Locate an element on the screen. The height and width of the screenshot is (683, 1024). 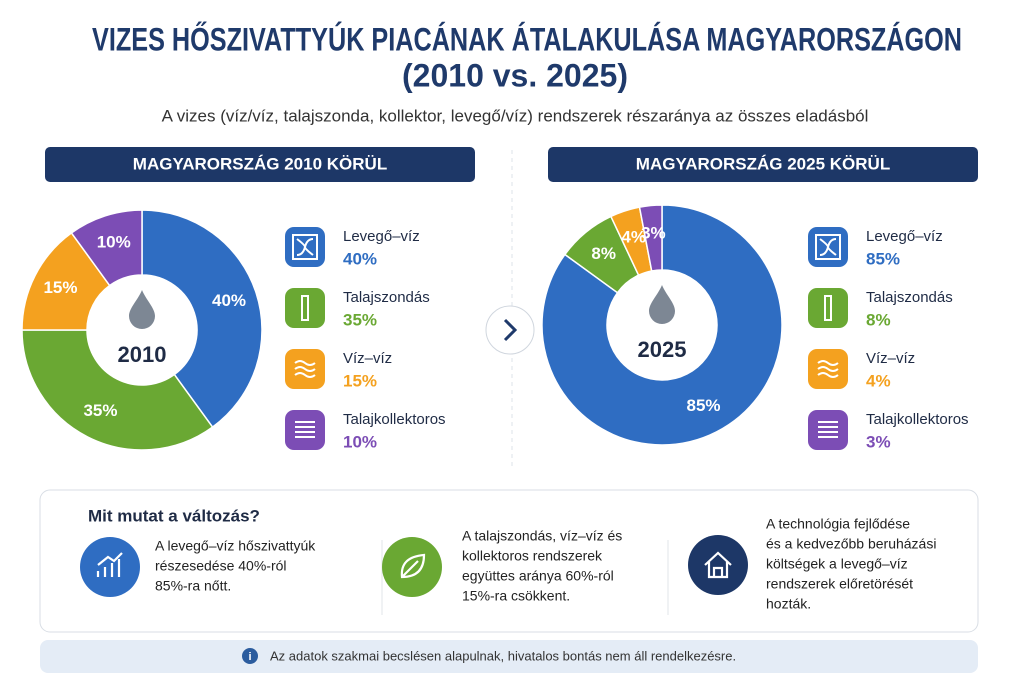
slice-label: 10% is located at coordinates (114, 241).